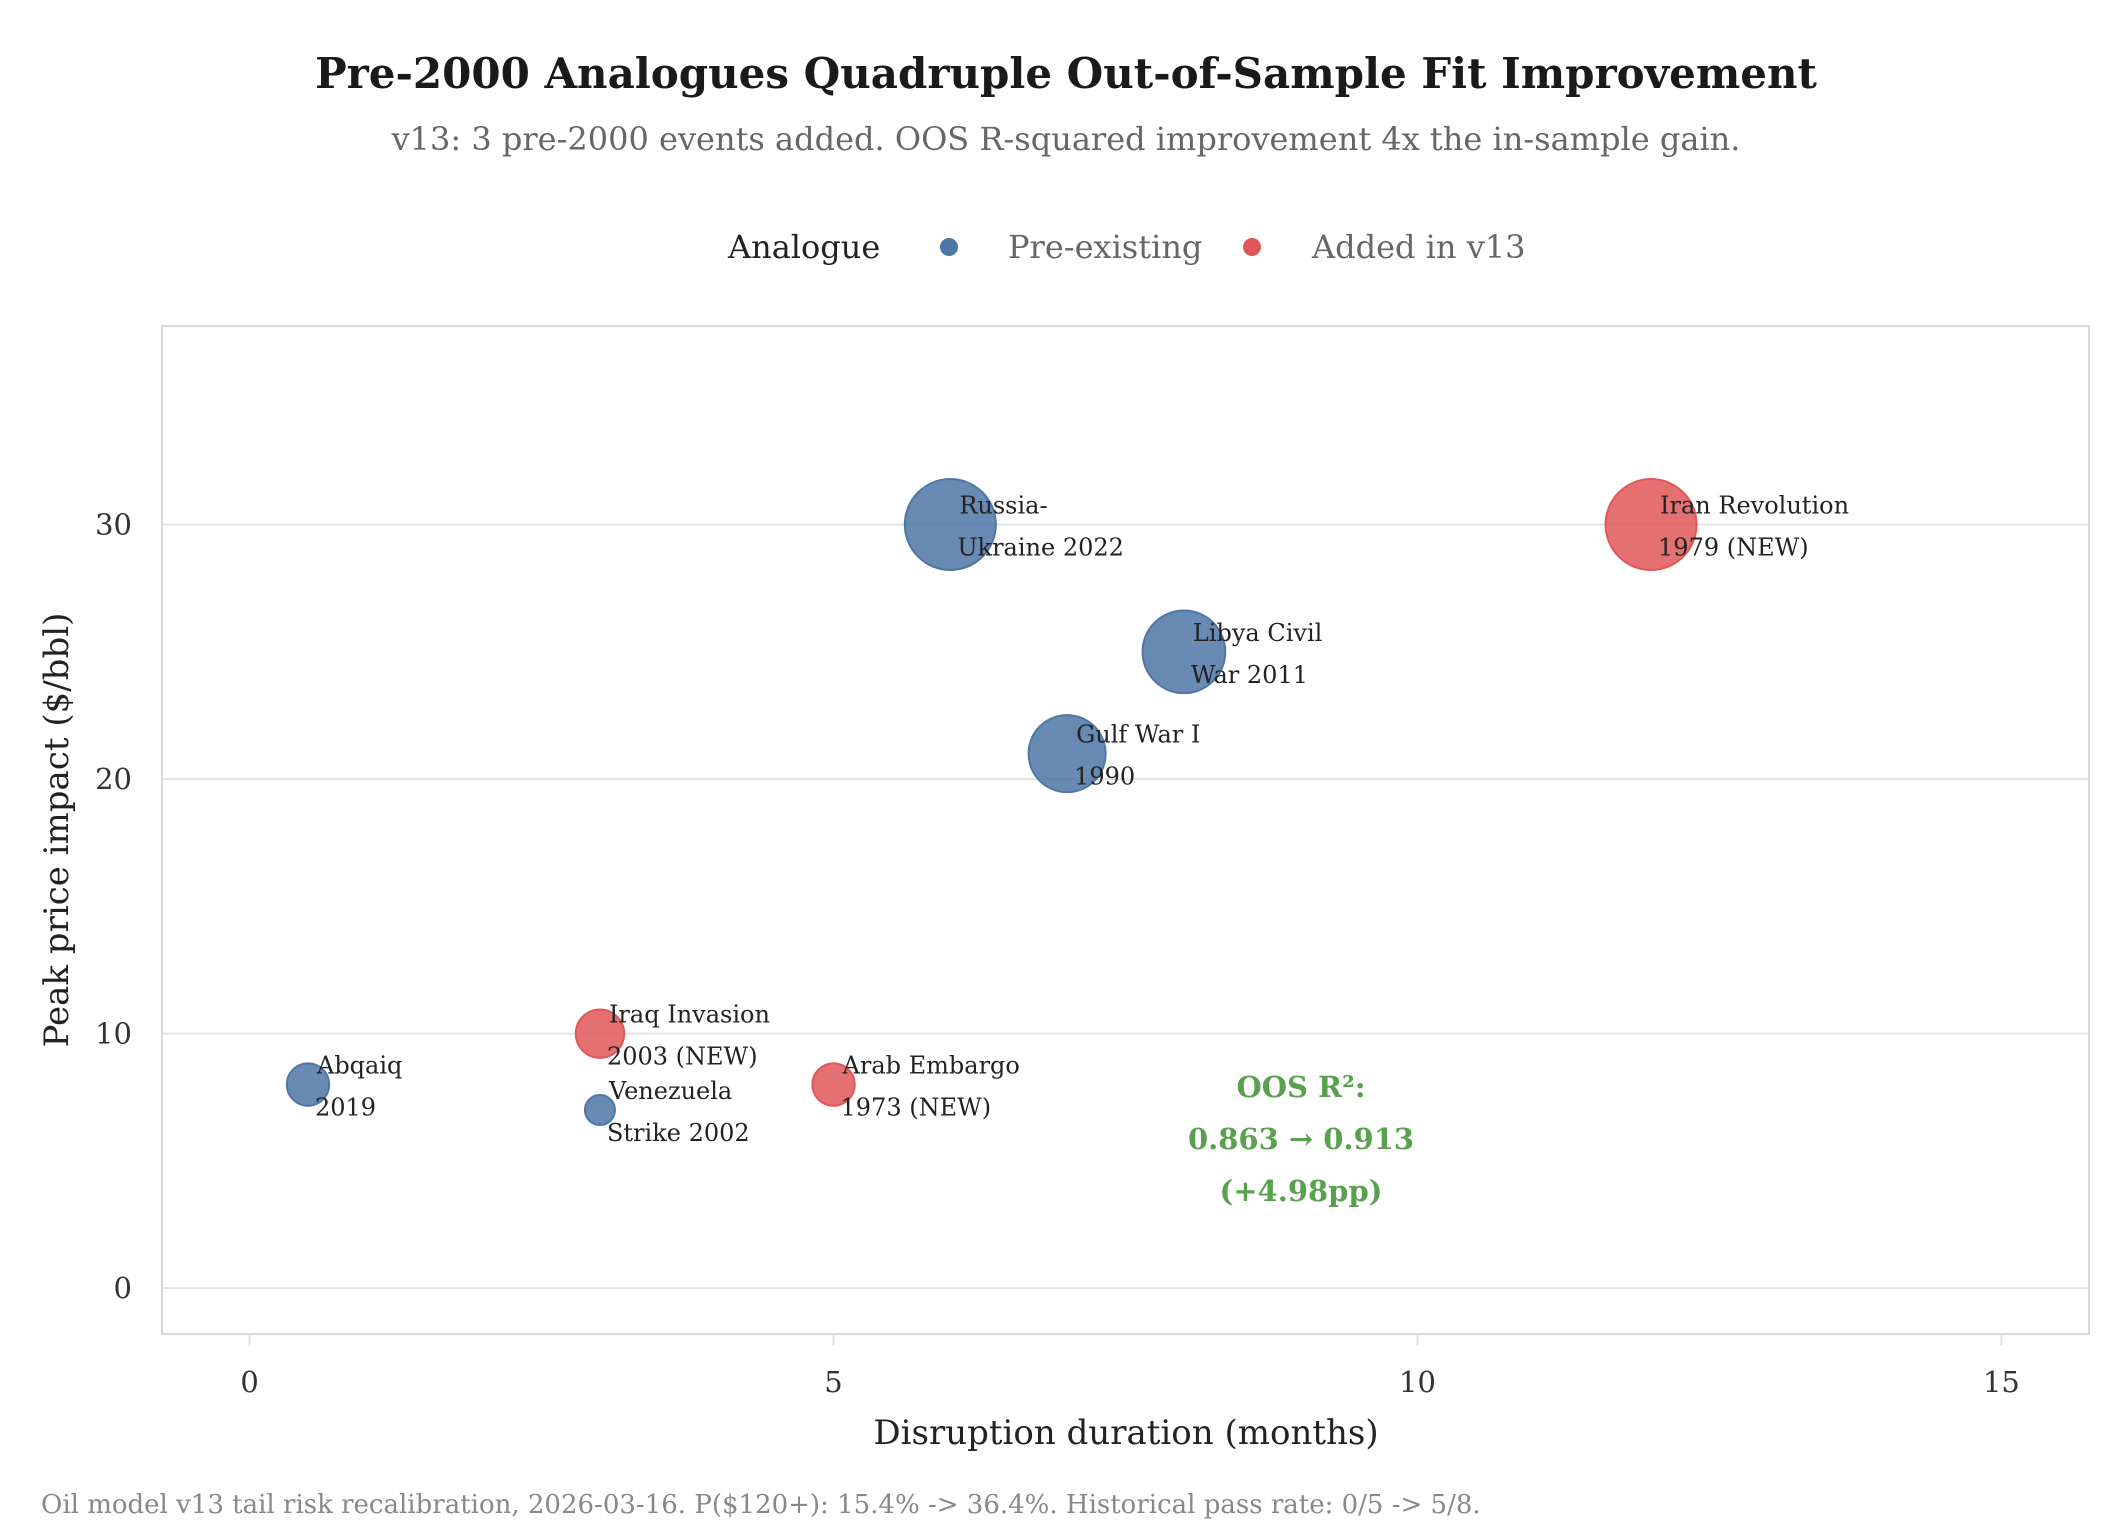  Describe the element at coordinates (1754, 506) in the screenshot. I see `point-label-line1: Iran Revolution` at that location.